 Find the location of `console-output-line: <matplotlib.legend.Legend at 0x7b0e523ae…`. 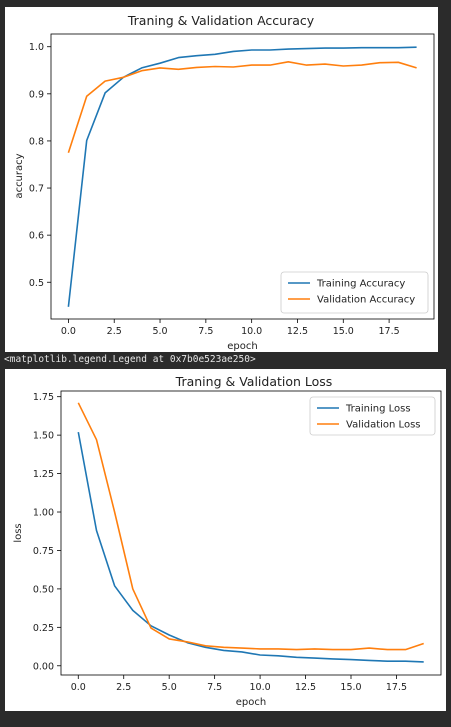

console-output-line: <matplotlib.legend.Legend at 0x7b0e523ae… is located at coordinates (130, 359).